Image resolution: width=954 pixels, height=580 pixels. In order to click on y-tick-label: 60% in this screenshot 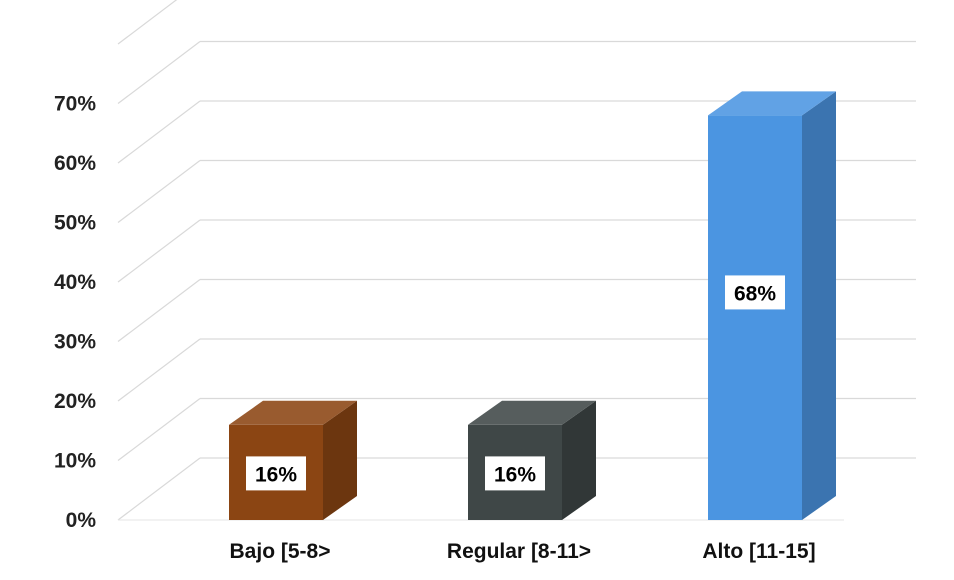, I will do `click(75, 163)`.